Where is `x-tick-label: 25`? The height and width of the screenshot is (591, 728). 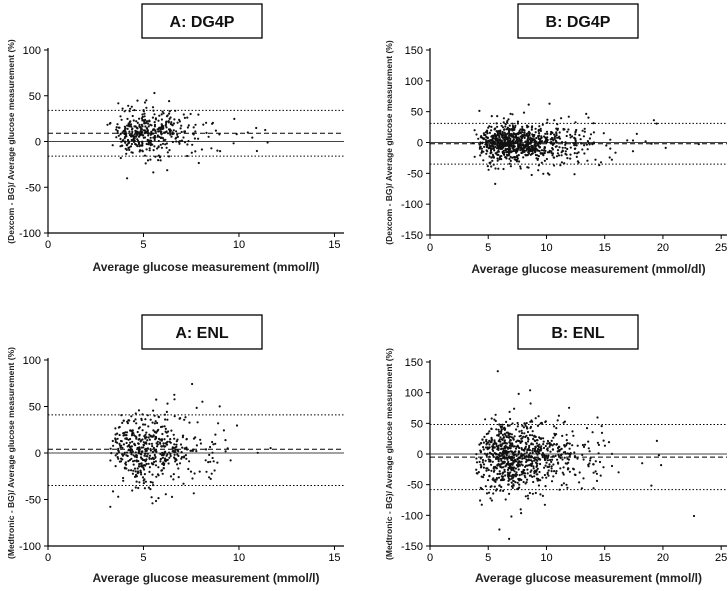
x-tick-label: 25 is located at coordinates (721, 248).